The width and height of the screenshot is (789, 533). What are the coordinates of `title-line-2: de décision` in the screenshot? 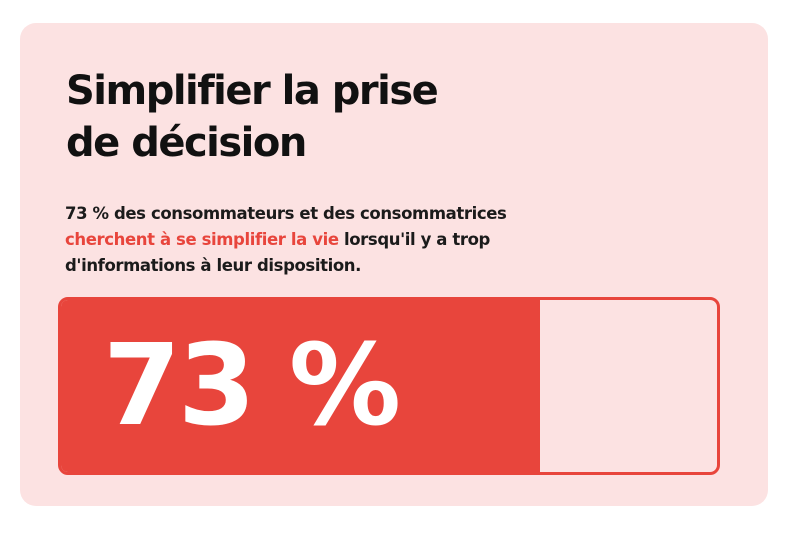 It's located at (186, 143).